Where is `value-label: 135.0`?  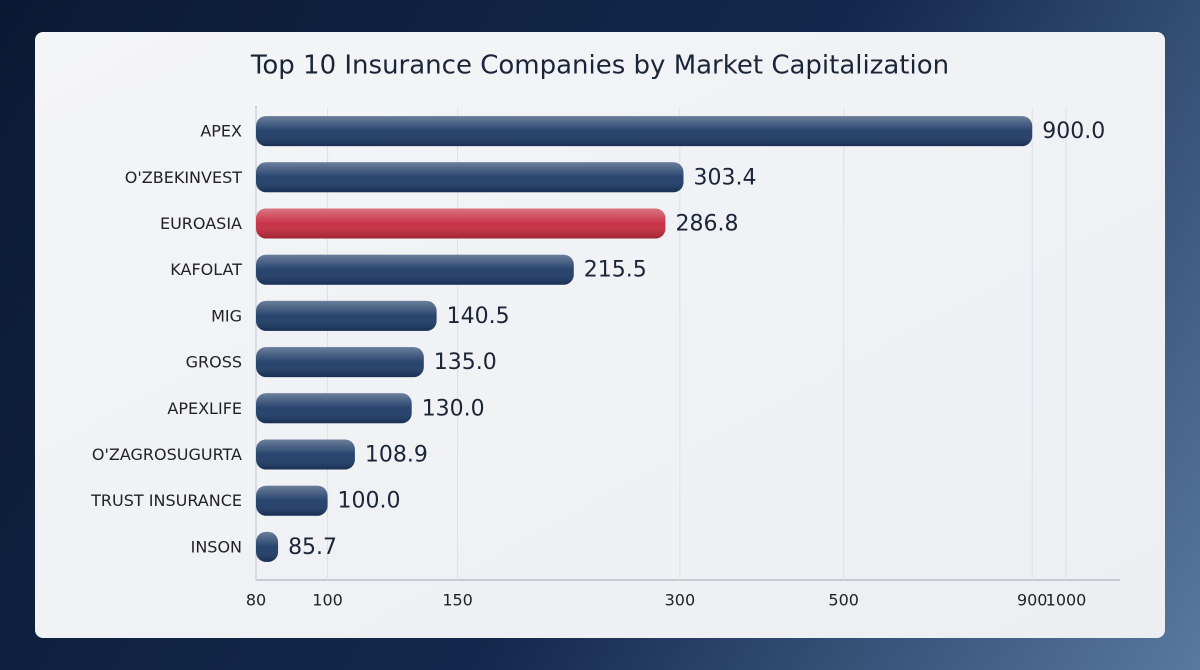 value-label: 135.0 is located at coordinates (465, 362).